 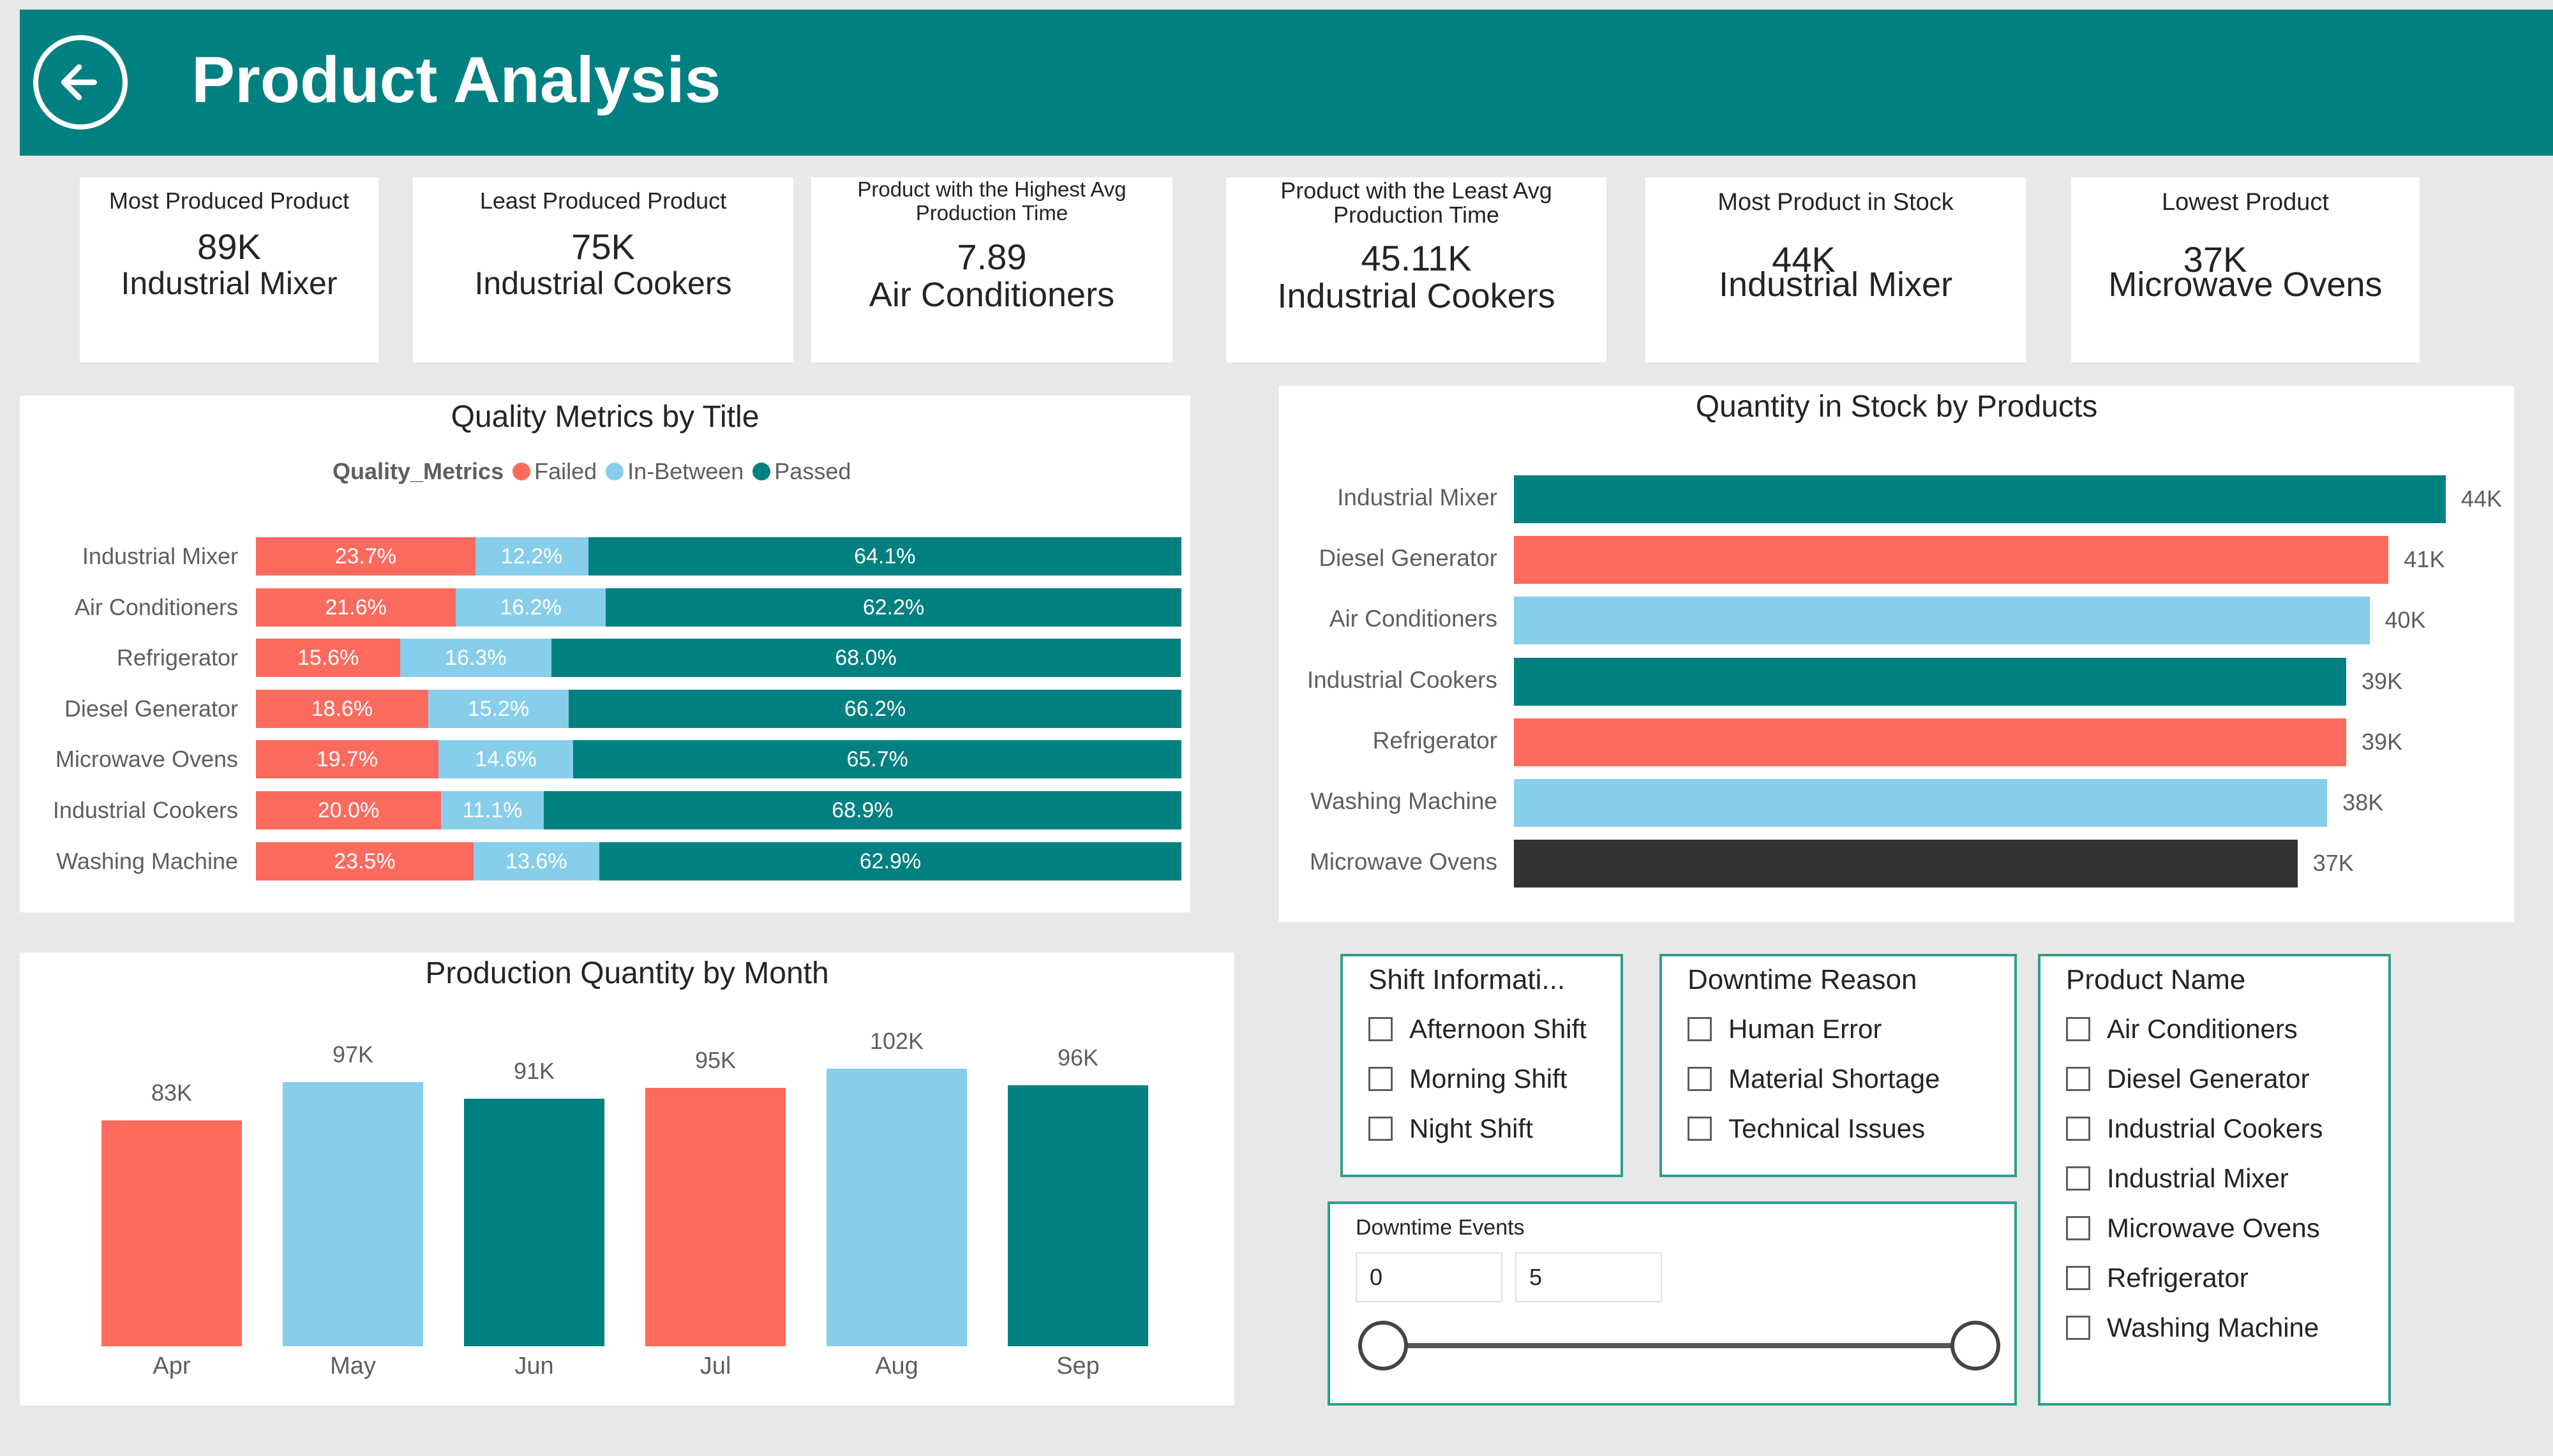 What do you see at coordinates (342, 708) in the screenshot?
I see `bar-segment-failed: 18.6%` at bounding box center [342, 708].